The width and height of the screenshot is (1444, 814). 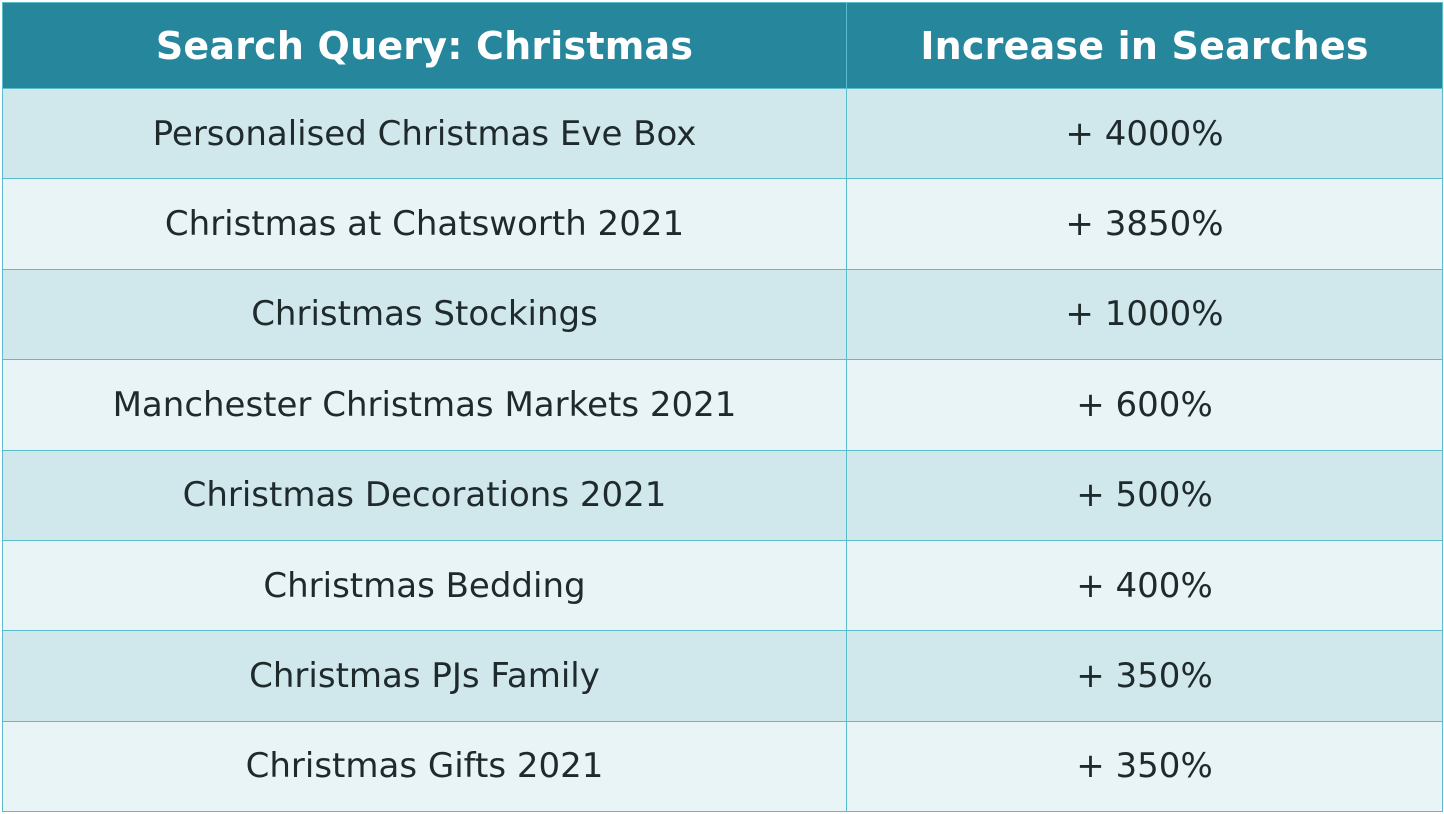 What do you see at coordinates (424, 495) in the screenshot?
I see `search-query-cell: Christmas Decorations 2021` at bounding box center [424, 495].